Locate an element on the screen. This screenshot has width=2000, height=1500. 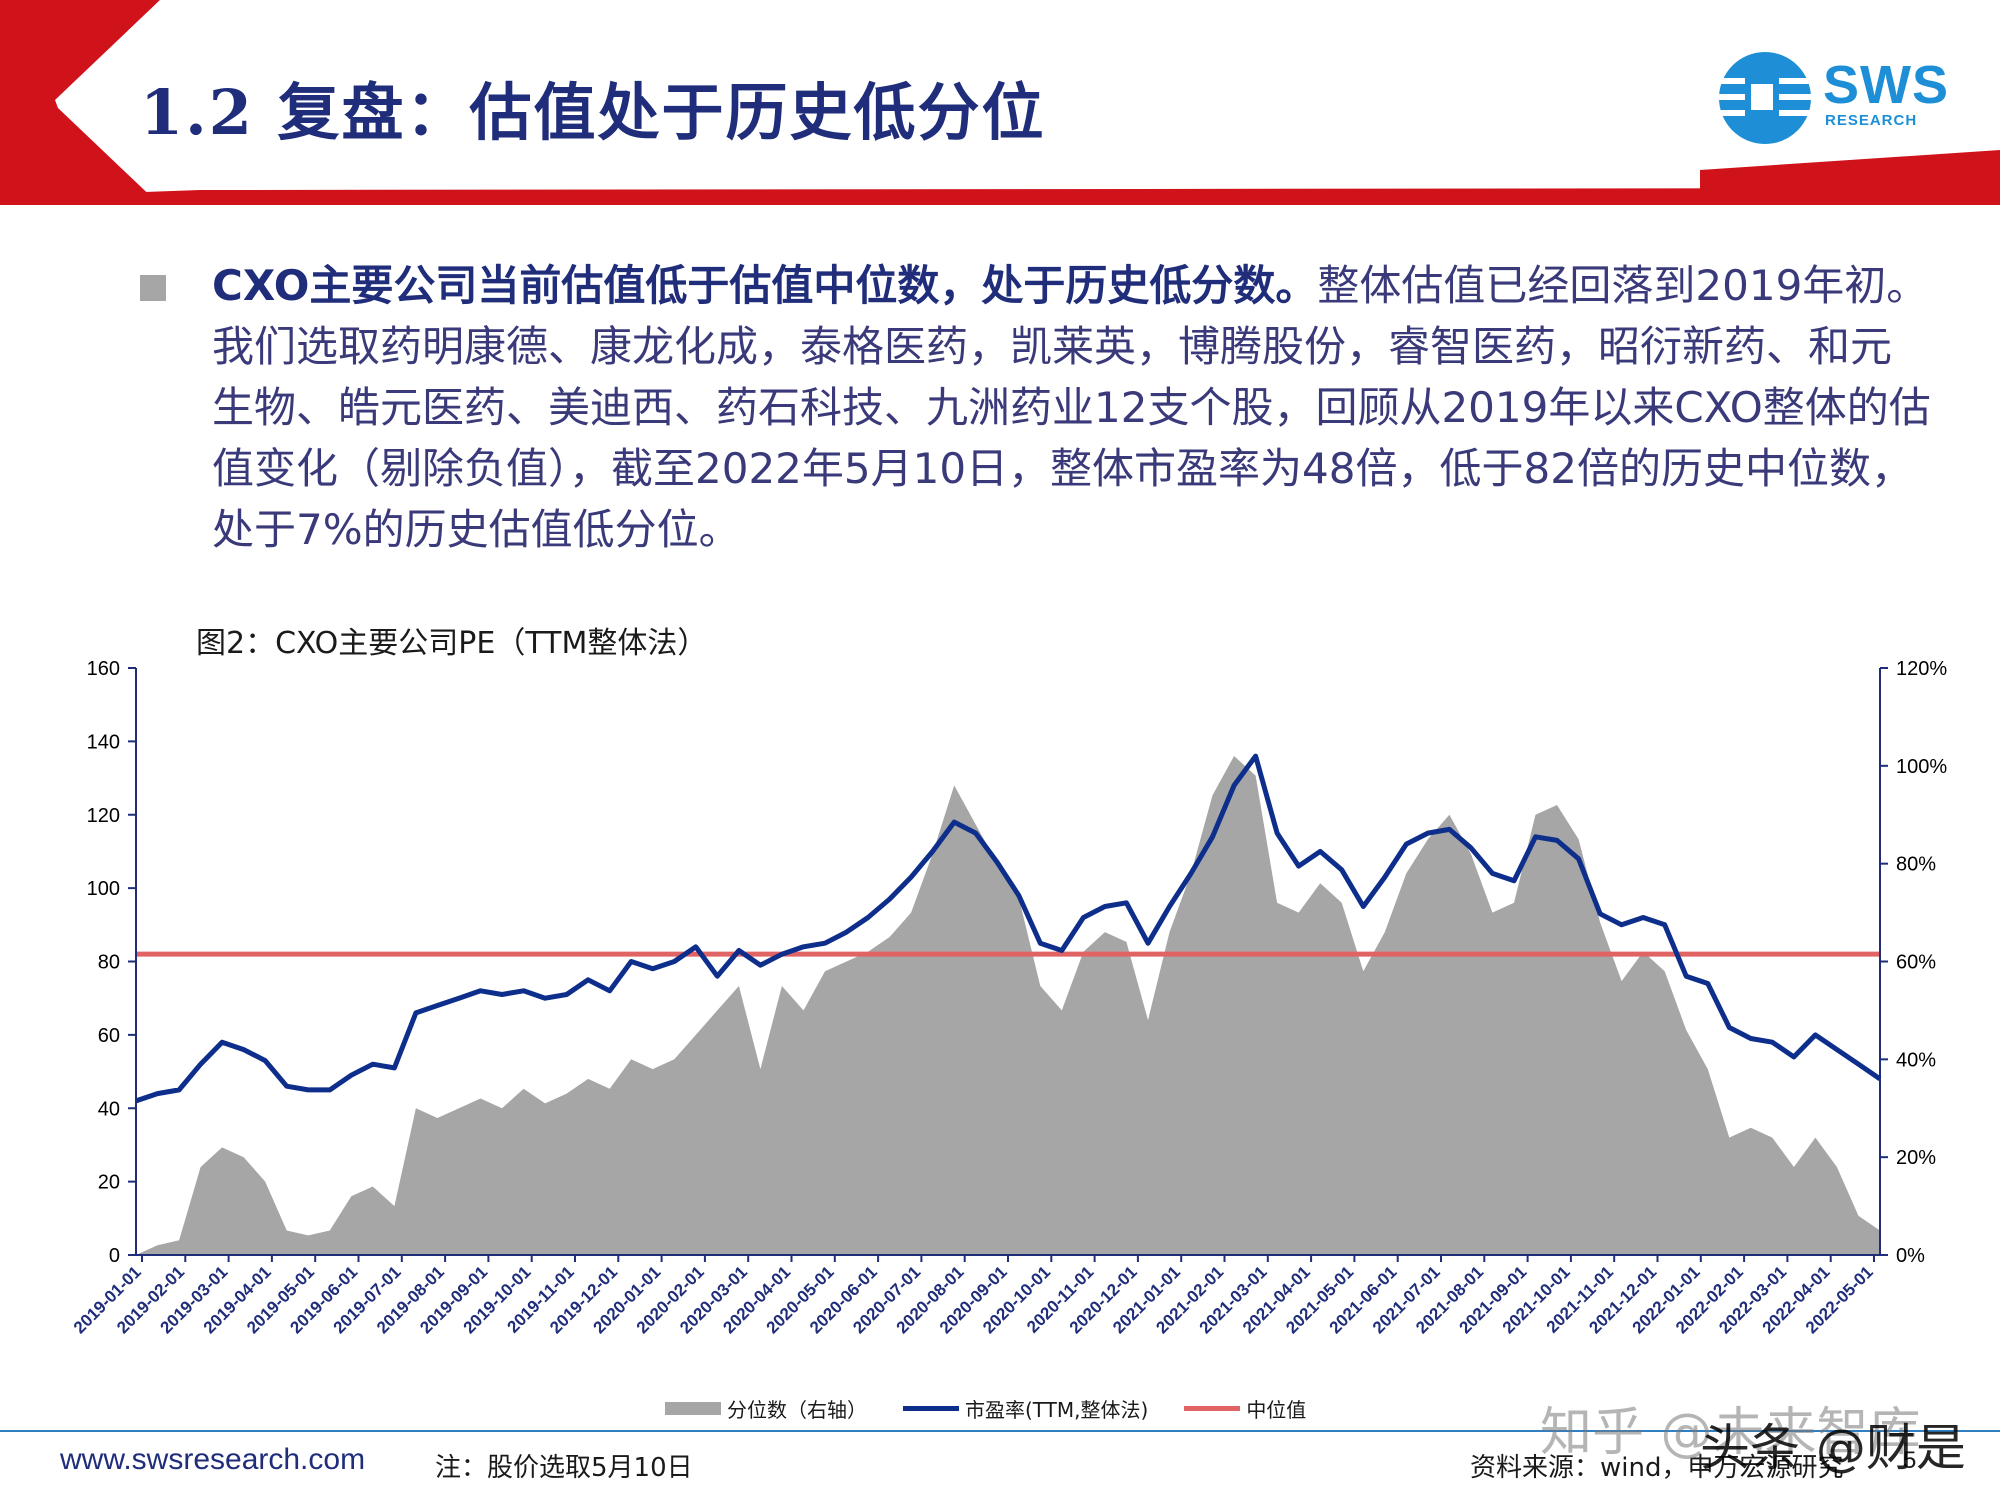
right-tick-label: 100% is located at coordinates (1921, 767).